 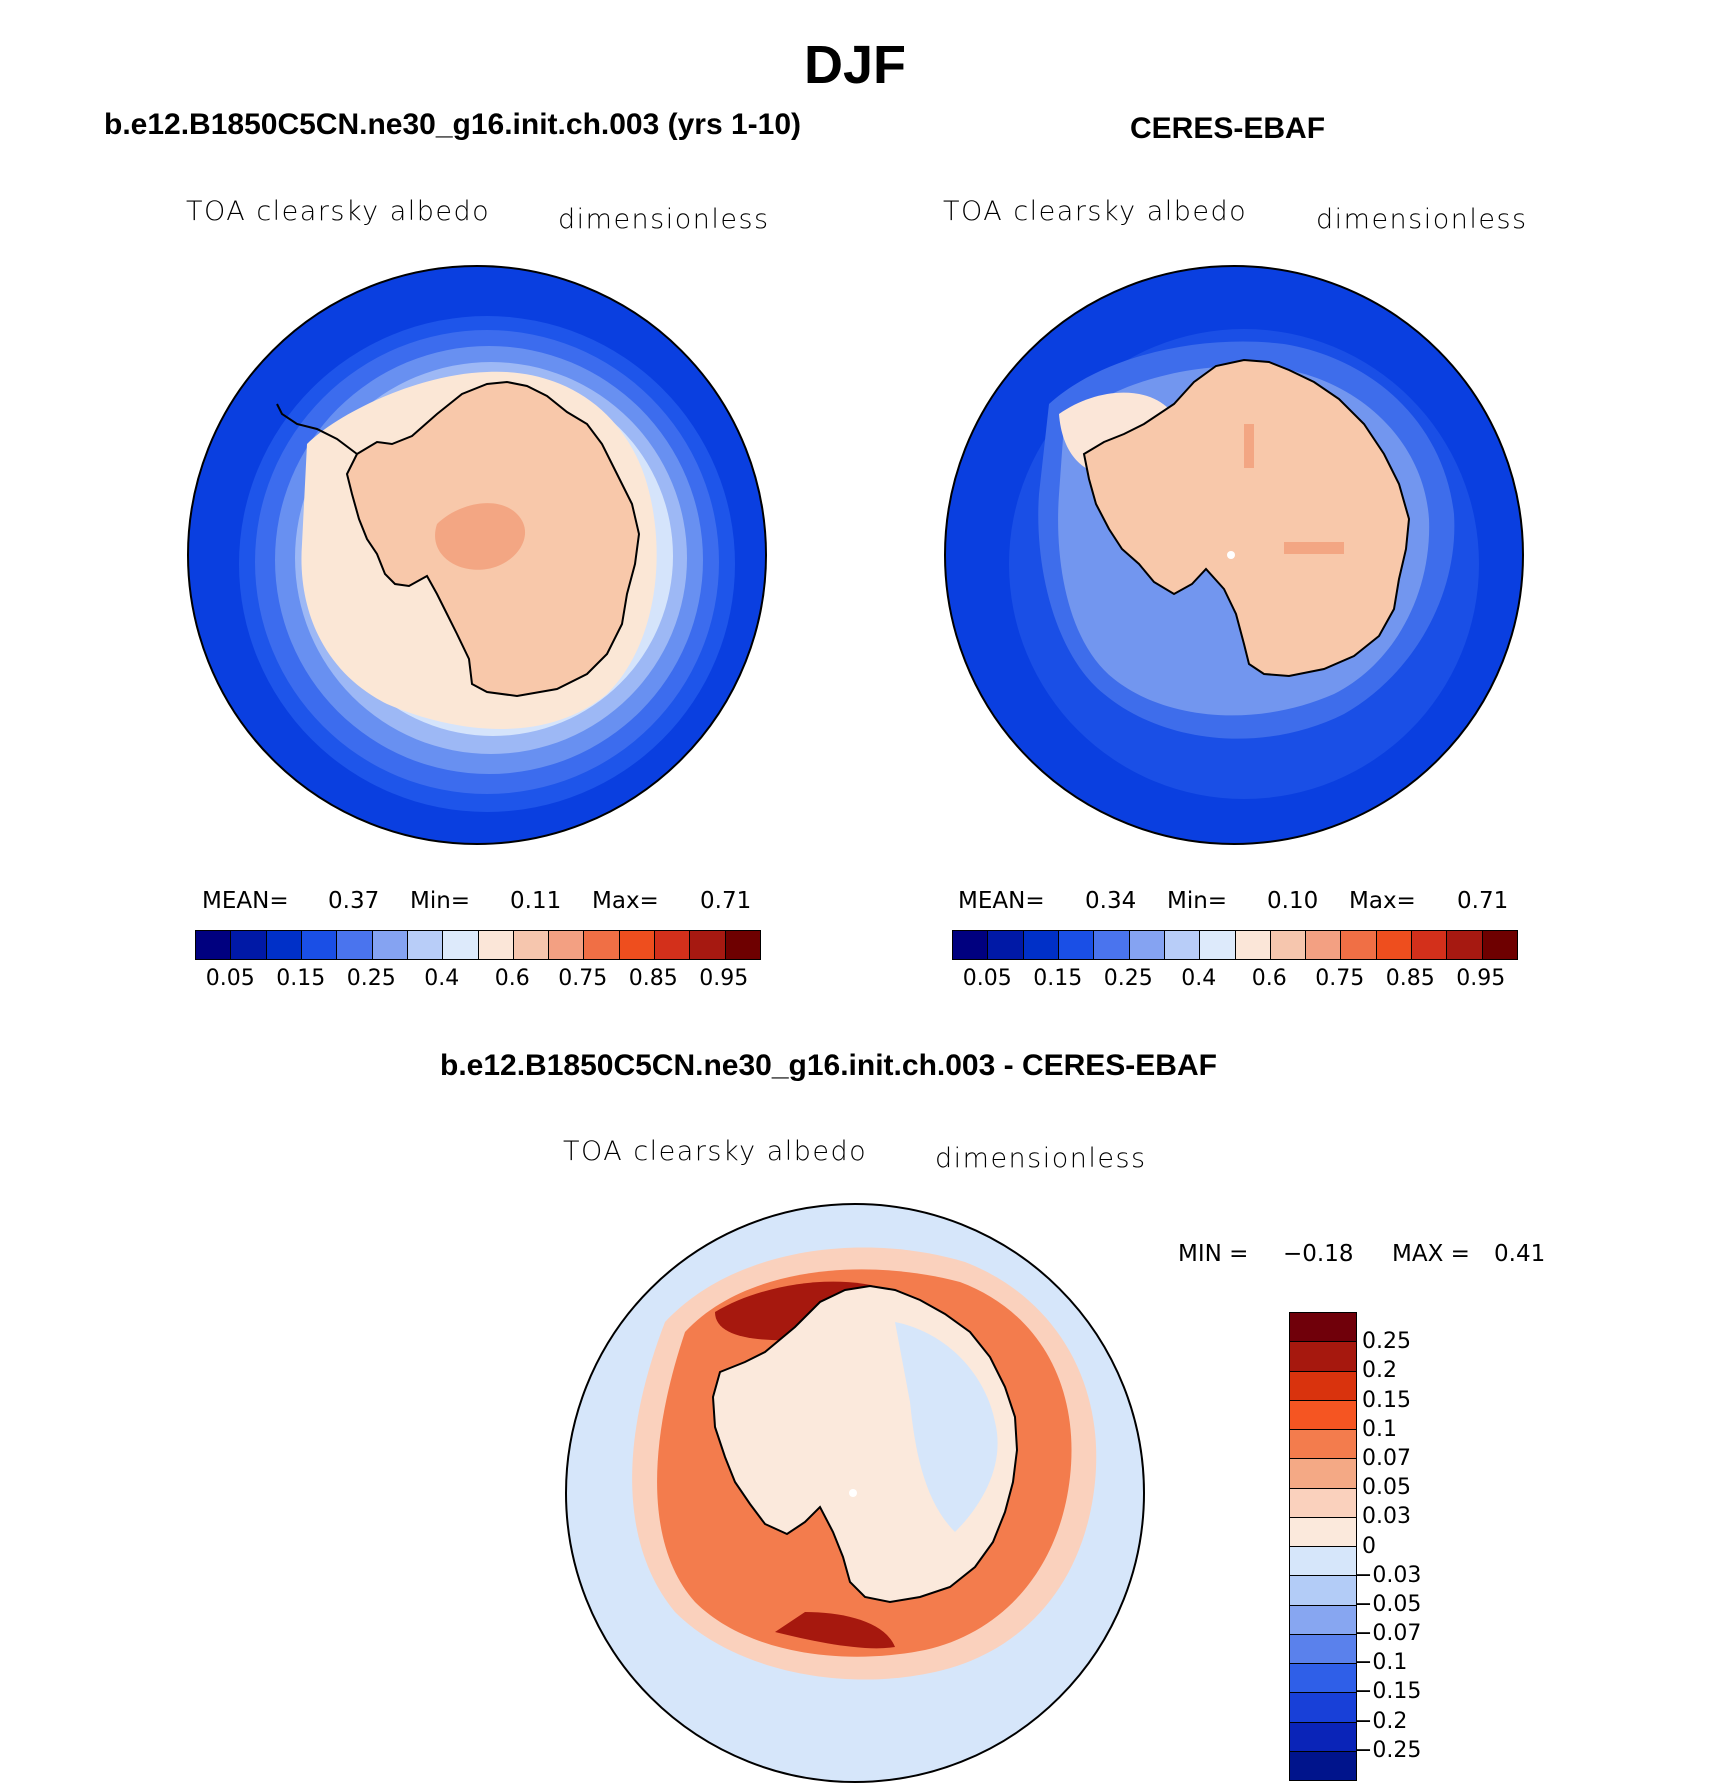 What do you see at coordinates (1293, 901) in the screenshot?
I see `obs-min-value: 0.10` at bounding box center [1293, 901].